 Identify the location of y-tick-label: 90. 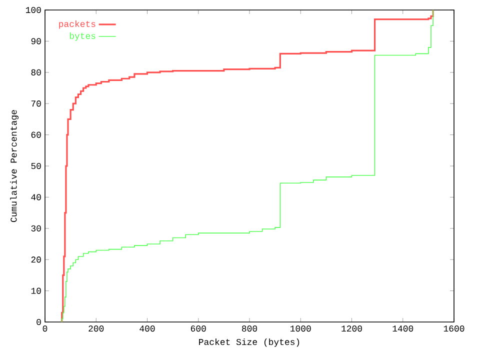
(36, 41).